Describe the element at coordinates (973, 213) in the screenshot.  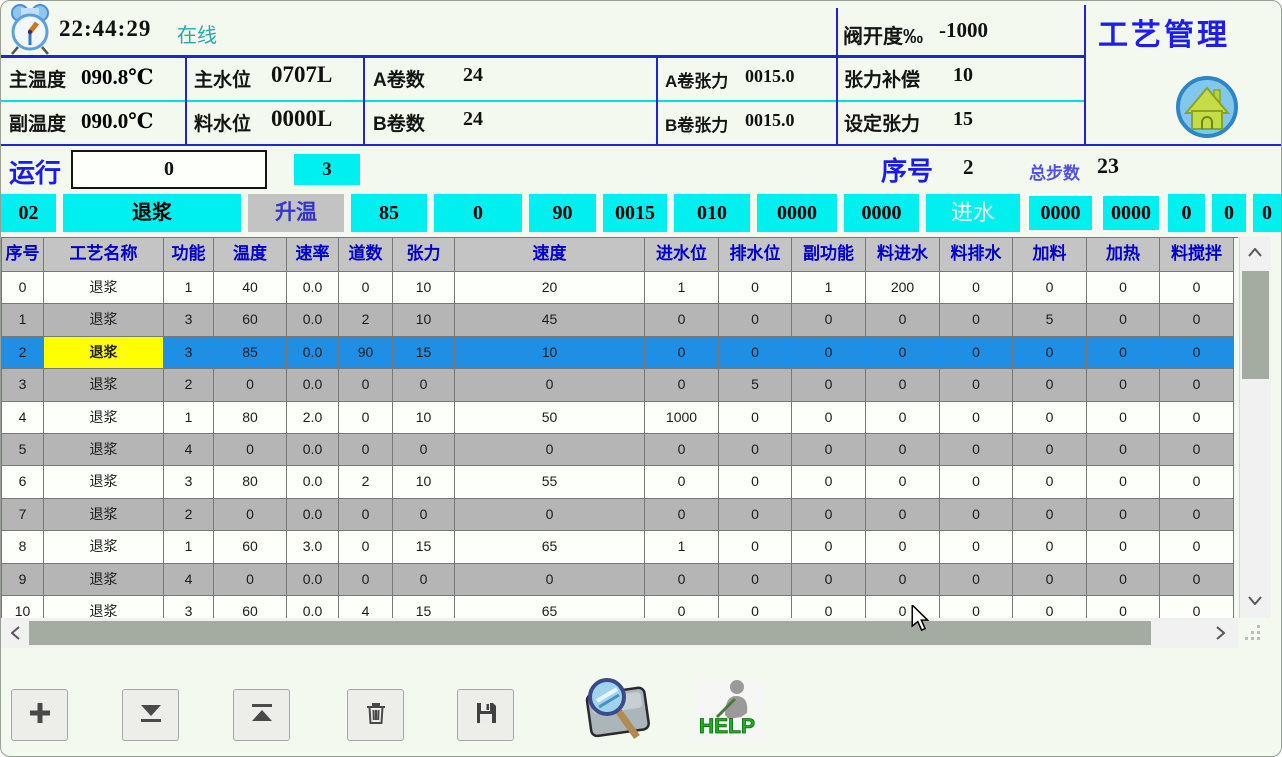
I see `step-strip-cell: 进水` at that location.